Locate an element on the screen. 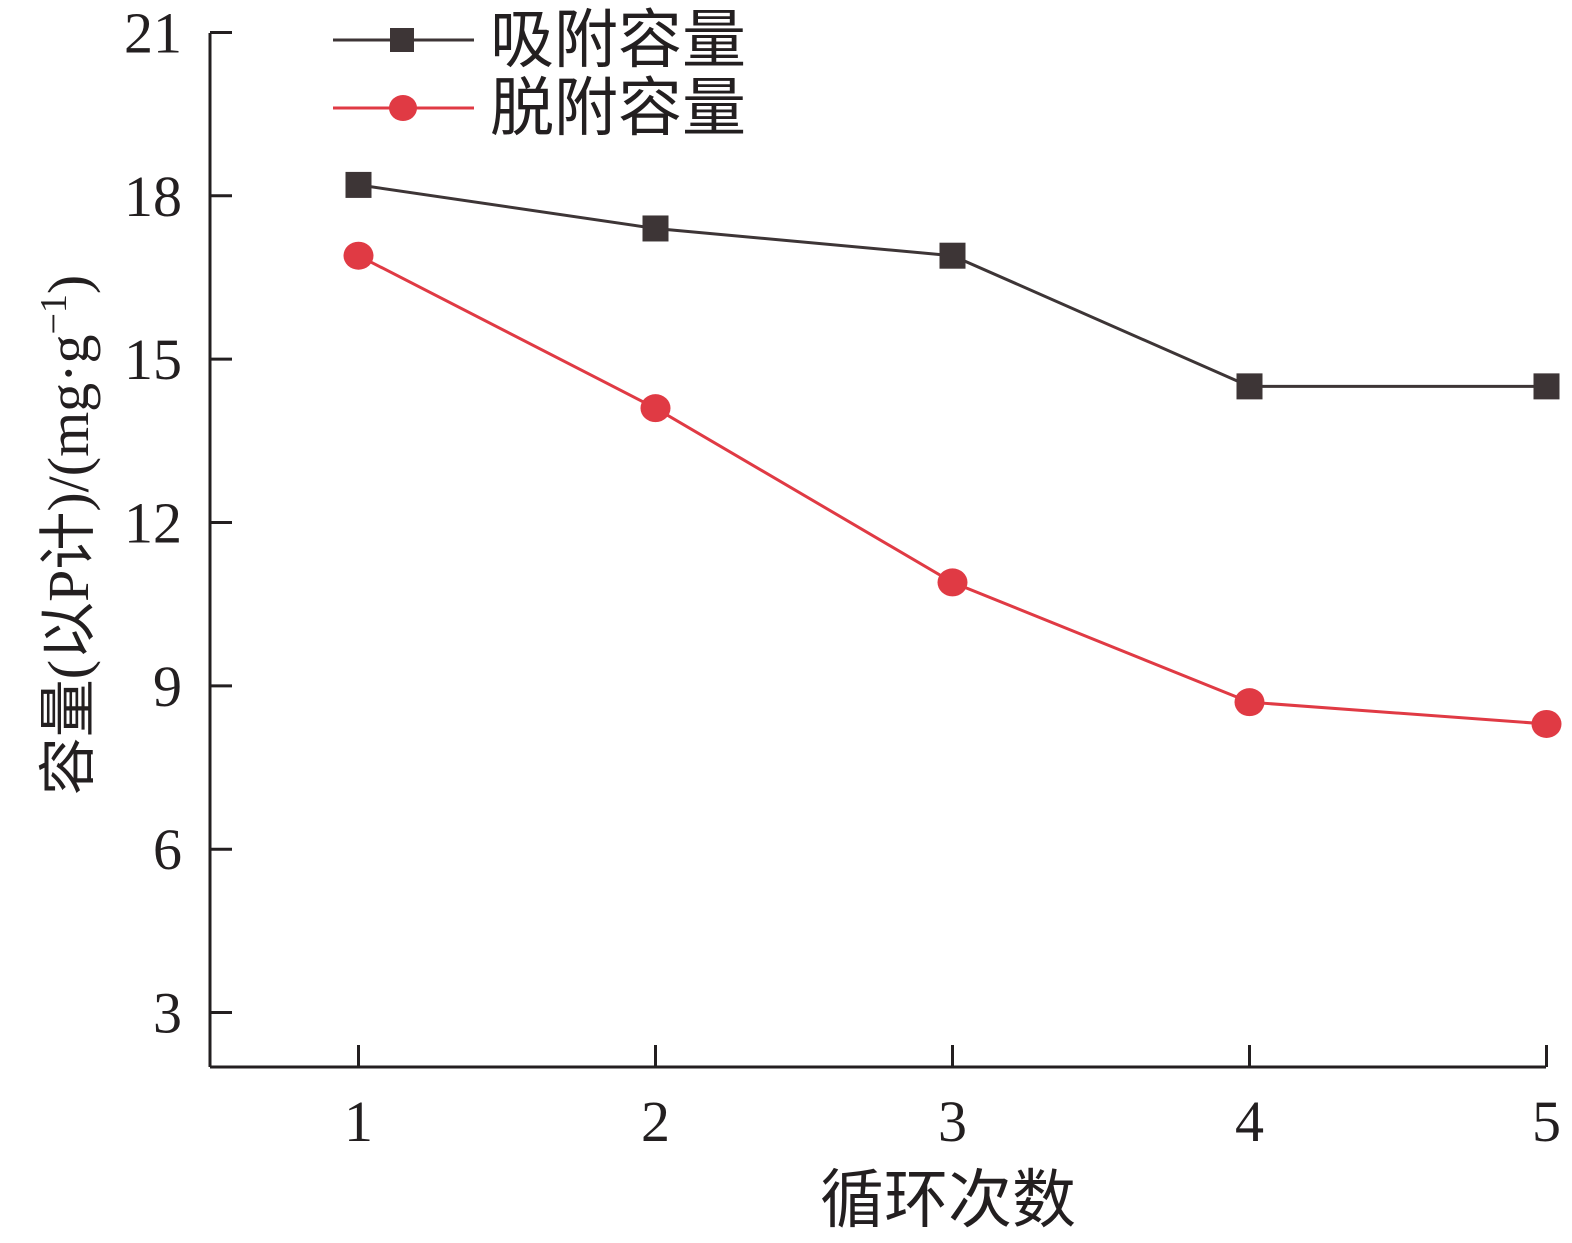  x-tick-label: 4 is located at coordinates (1249, 1121).